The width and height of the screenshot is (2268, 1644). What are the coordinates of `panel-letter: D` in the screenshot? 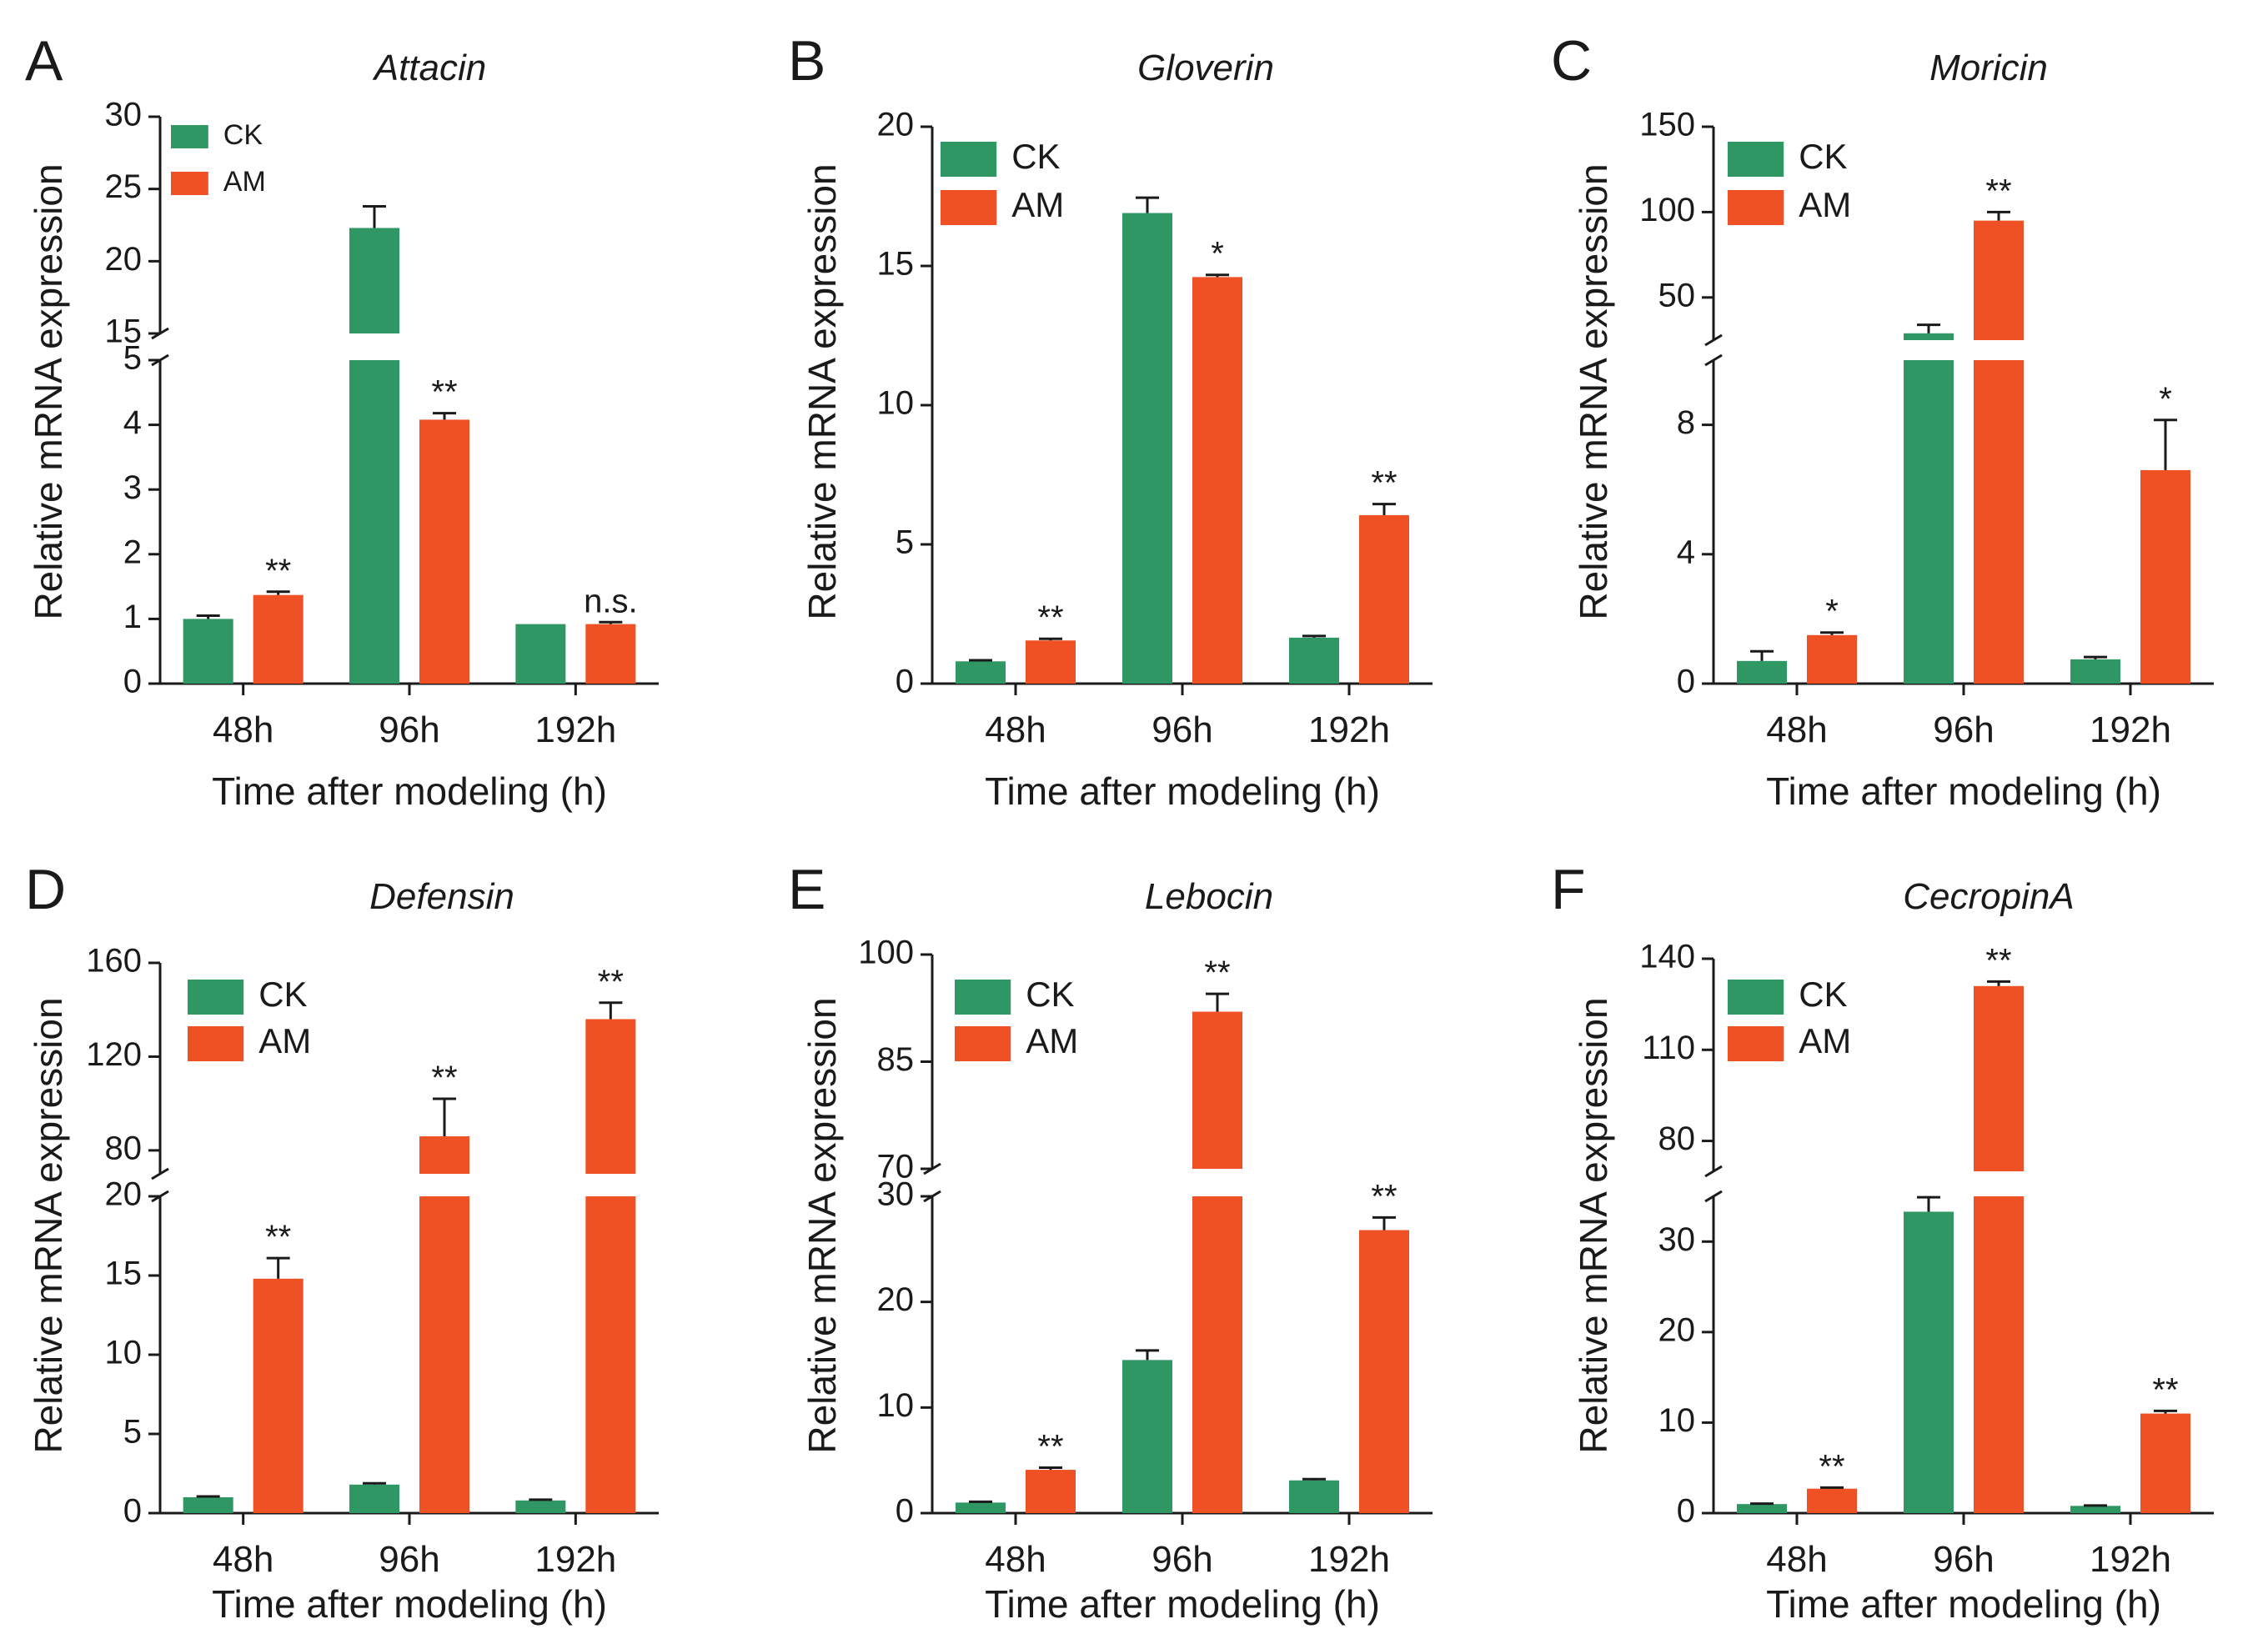 It's located at (45, 889).